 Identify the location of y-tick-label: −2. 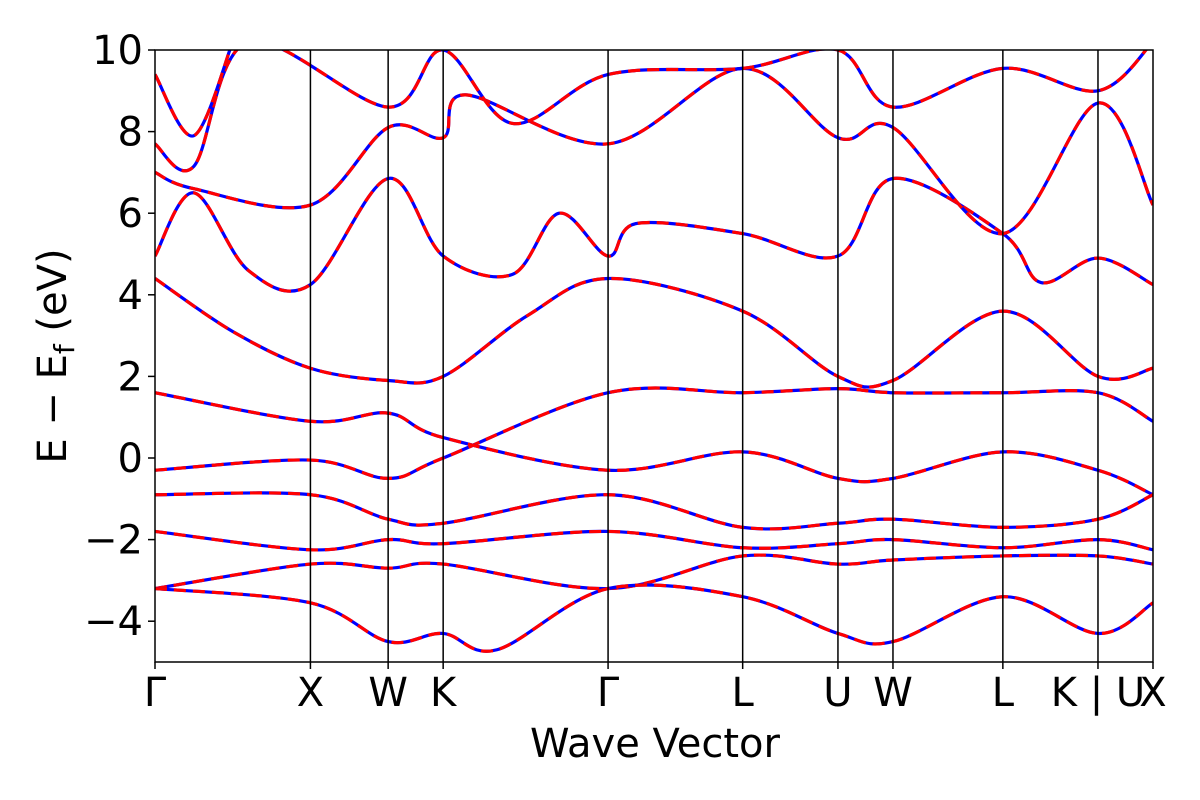
(113, 541).